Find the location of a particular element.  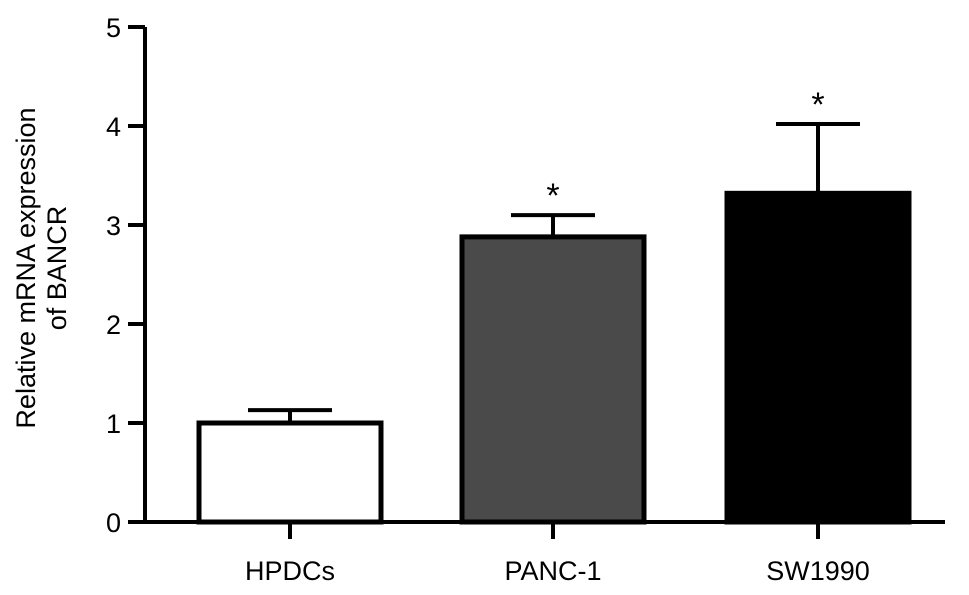

y-tick-label: 1 is located at coordinates (113, 424).